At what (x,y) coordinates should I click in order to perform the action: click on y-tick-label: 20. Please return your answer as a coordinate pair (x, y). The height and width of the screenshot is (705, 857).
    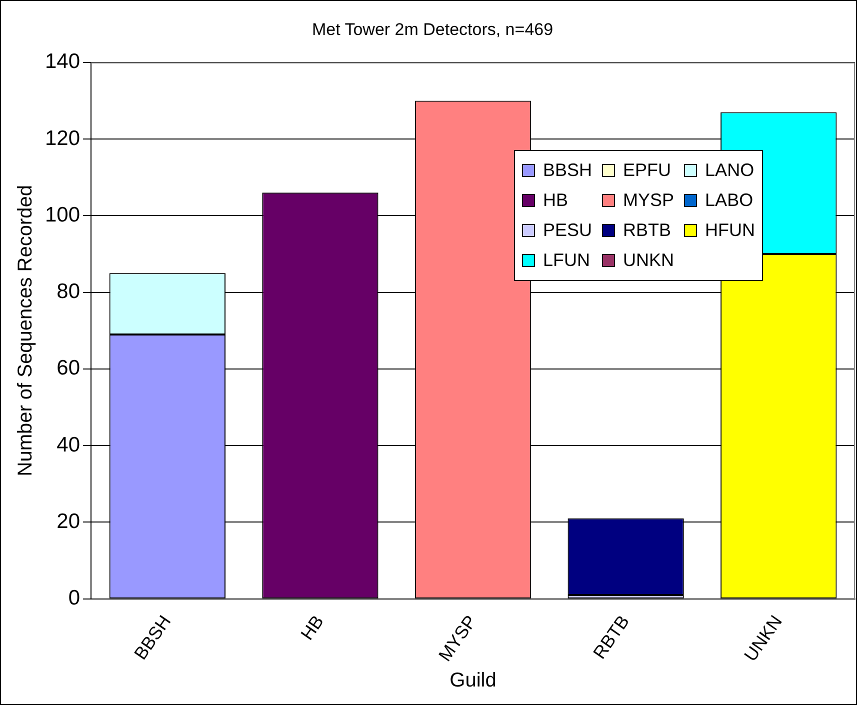
    Looking at the image, I should click on (68, 521).